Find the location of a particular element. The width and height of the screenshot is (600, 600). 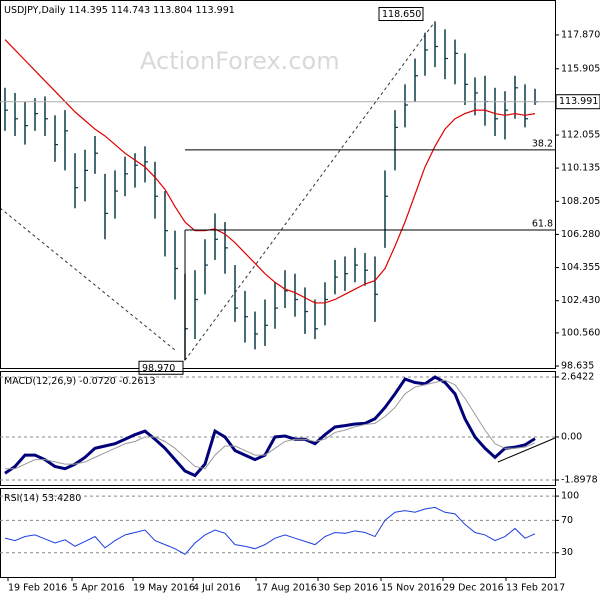

header-value: 53.4280 is located at coordinates (61, 498).